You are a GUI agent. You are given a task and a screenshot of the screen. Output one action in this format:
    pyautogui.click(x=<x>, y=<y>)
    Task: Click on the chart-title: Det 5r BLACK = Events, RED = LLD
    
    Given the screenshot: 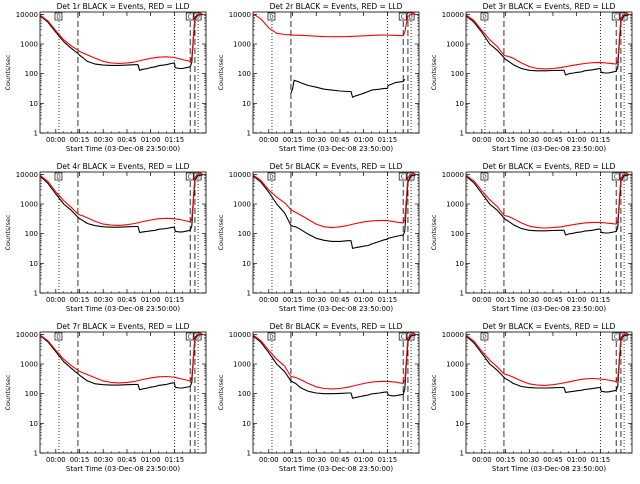 What is the action you would take?
    pyautogui.click(x=336, y=166)
    